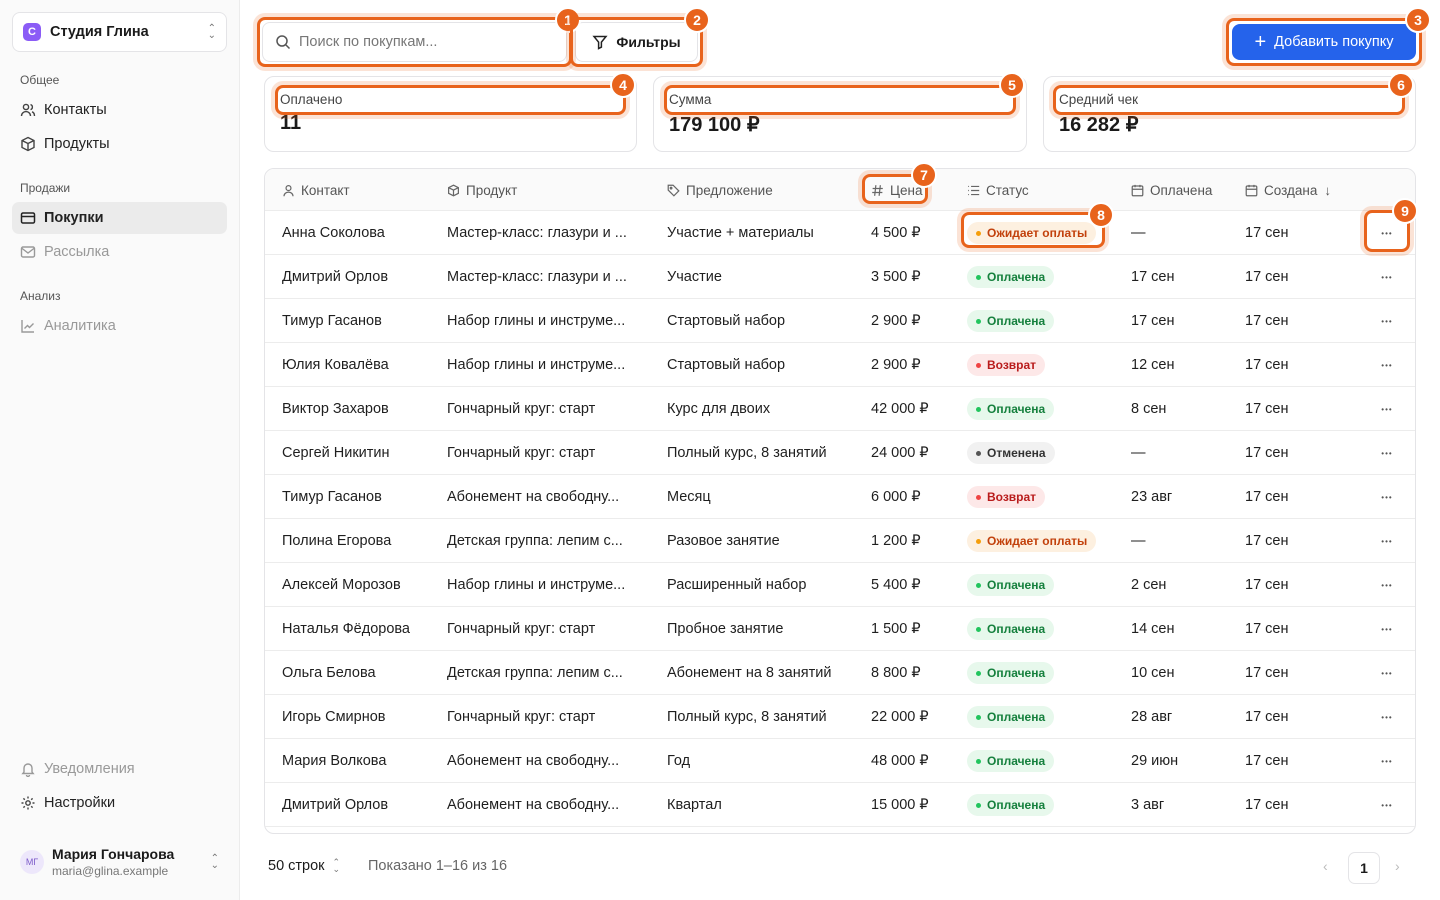  I want to click on workspace-switcher: С Студия Глина ⌃ ⌄, so click(119, 32).